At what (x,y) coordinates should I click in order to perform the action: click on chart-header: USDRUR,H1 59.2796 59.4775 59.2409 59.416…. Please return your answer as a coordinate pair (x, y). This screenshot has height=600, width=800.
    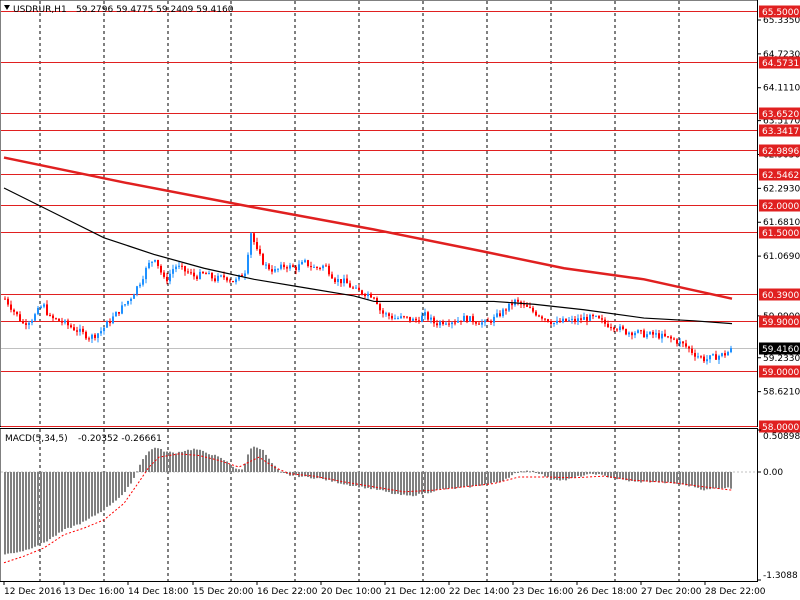
    Looking at the image, I should click on (119, 10).